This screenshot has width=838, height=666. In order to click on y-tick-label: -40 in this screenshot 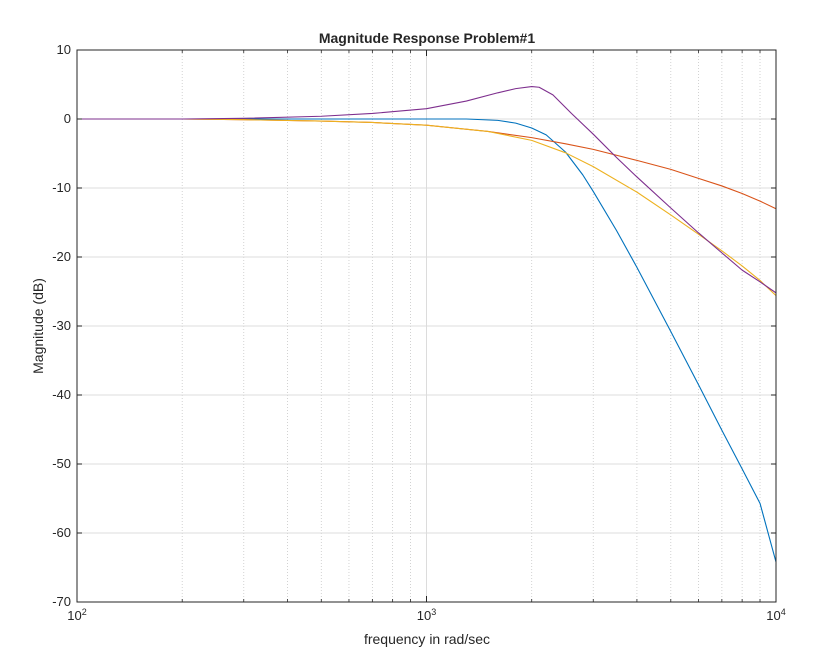, I will do `click(61, 394)`.